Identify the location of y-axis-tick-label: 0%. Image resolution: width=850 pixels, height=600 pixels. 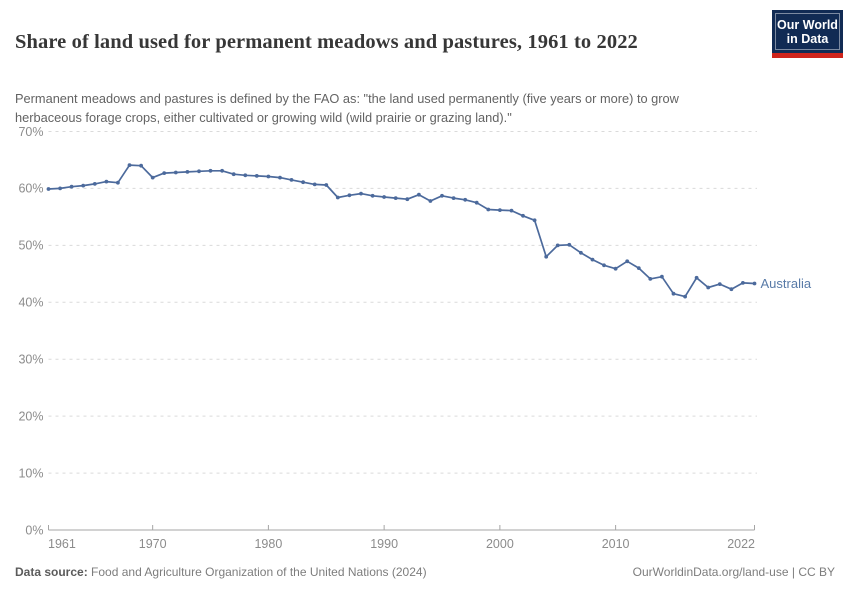
(34, 530).